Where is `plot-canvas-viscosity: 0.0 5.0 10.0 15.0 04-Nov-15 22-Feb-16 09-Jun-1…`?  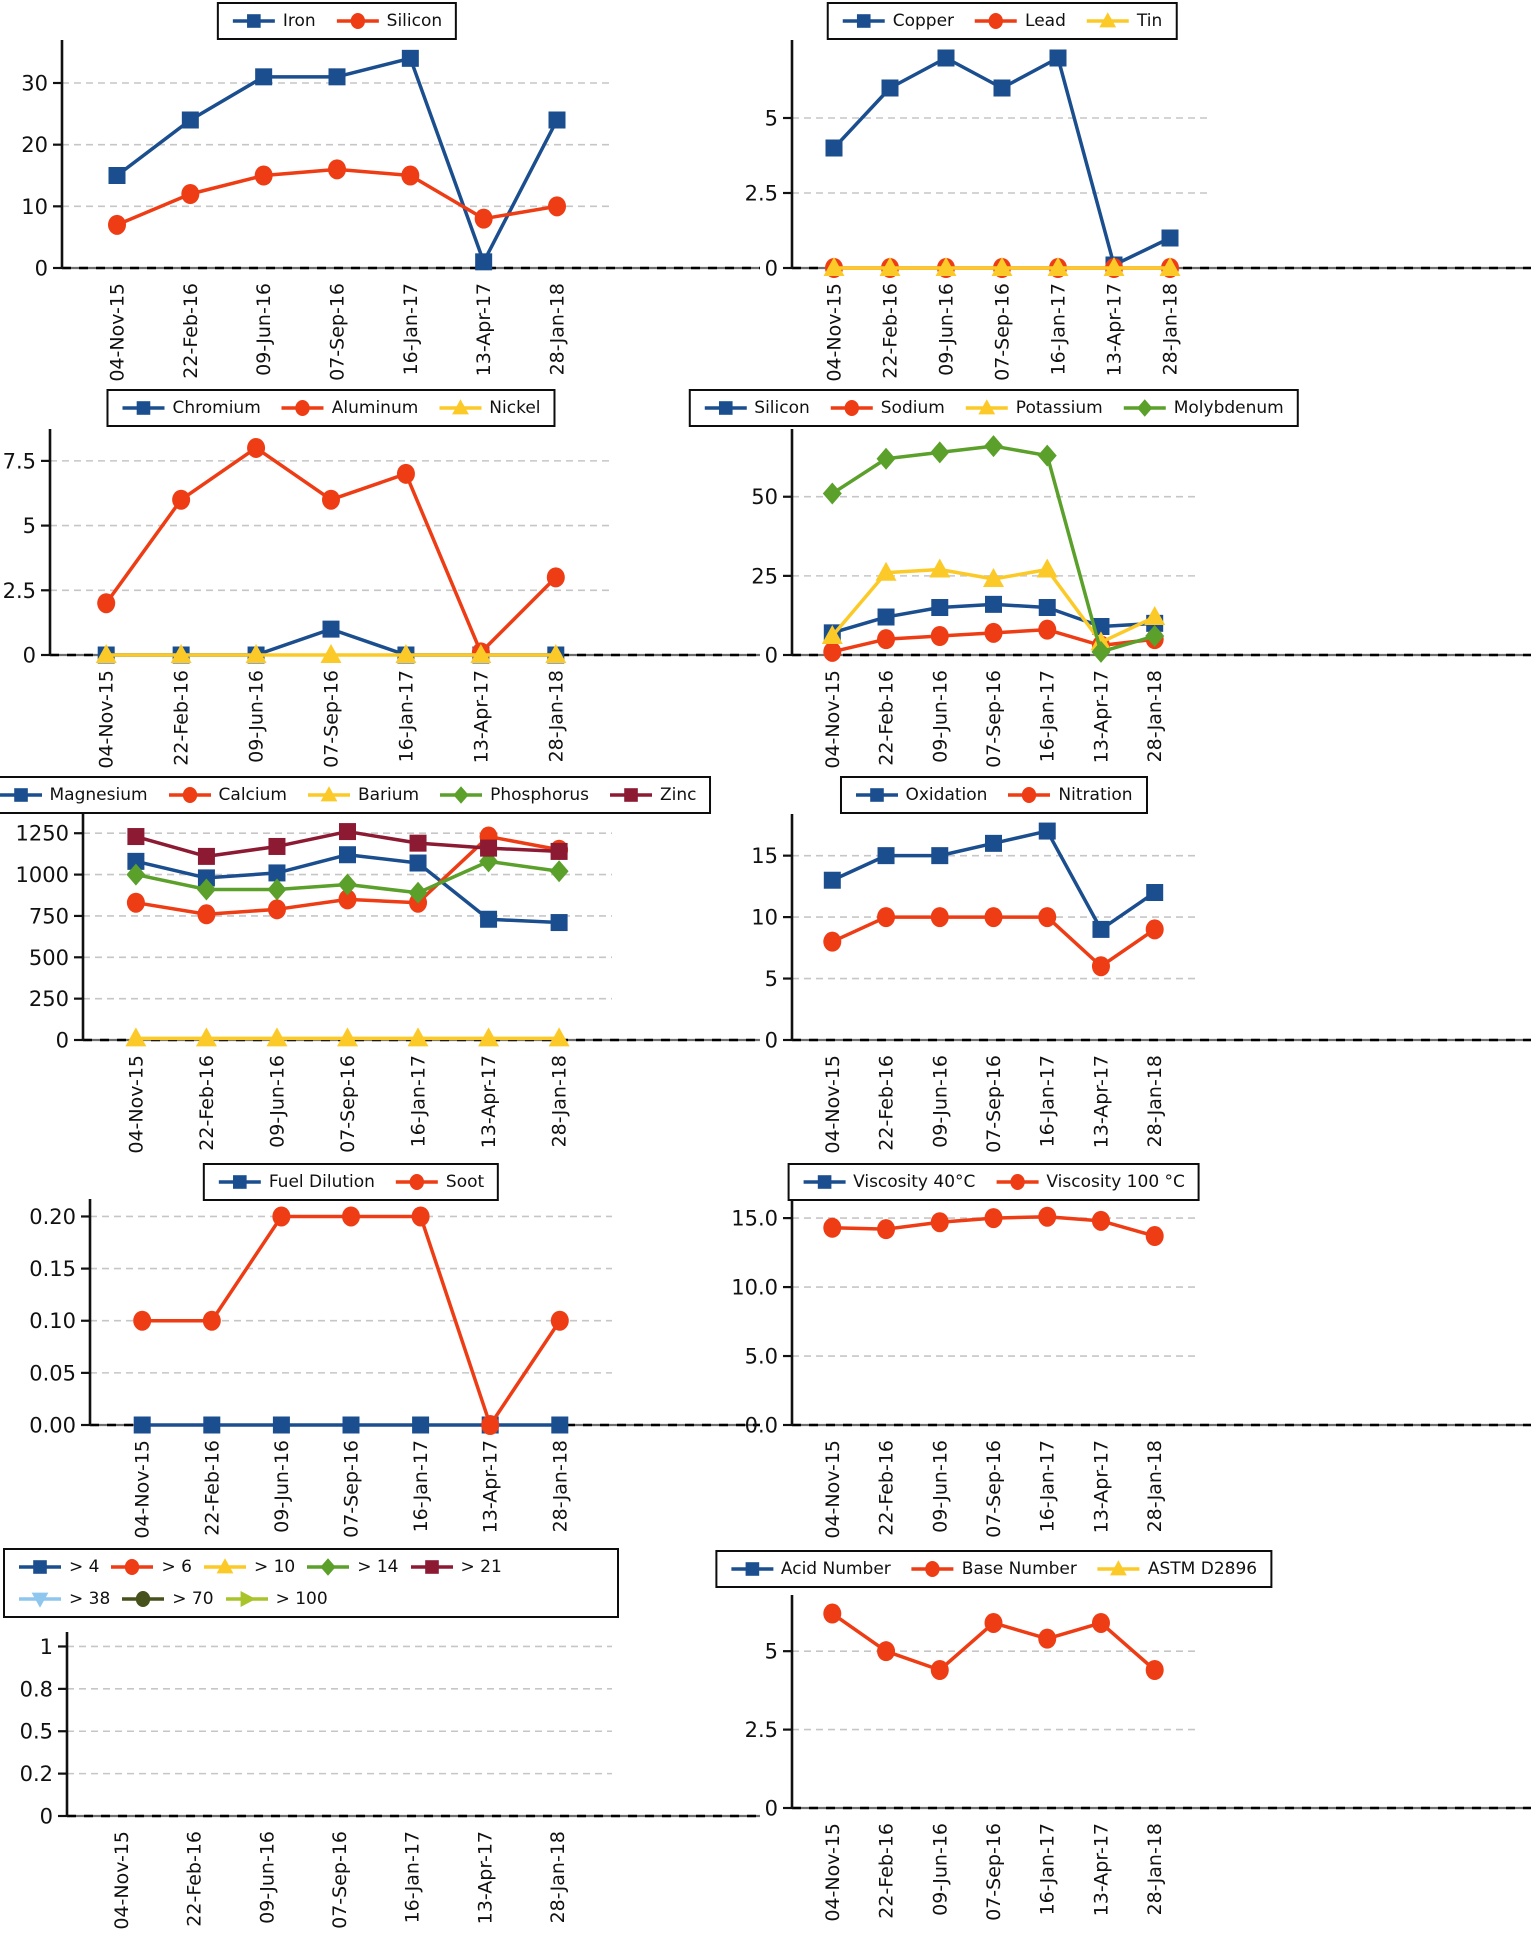
plot-canvas-viscosity: 0.0 5.0 10.0 15.0 04-Nov-15 22-Feb-16 09-Jun-1… is located at coordinates (1131, 1369).